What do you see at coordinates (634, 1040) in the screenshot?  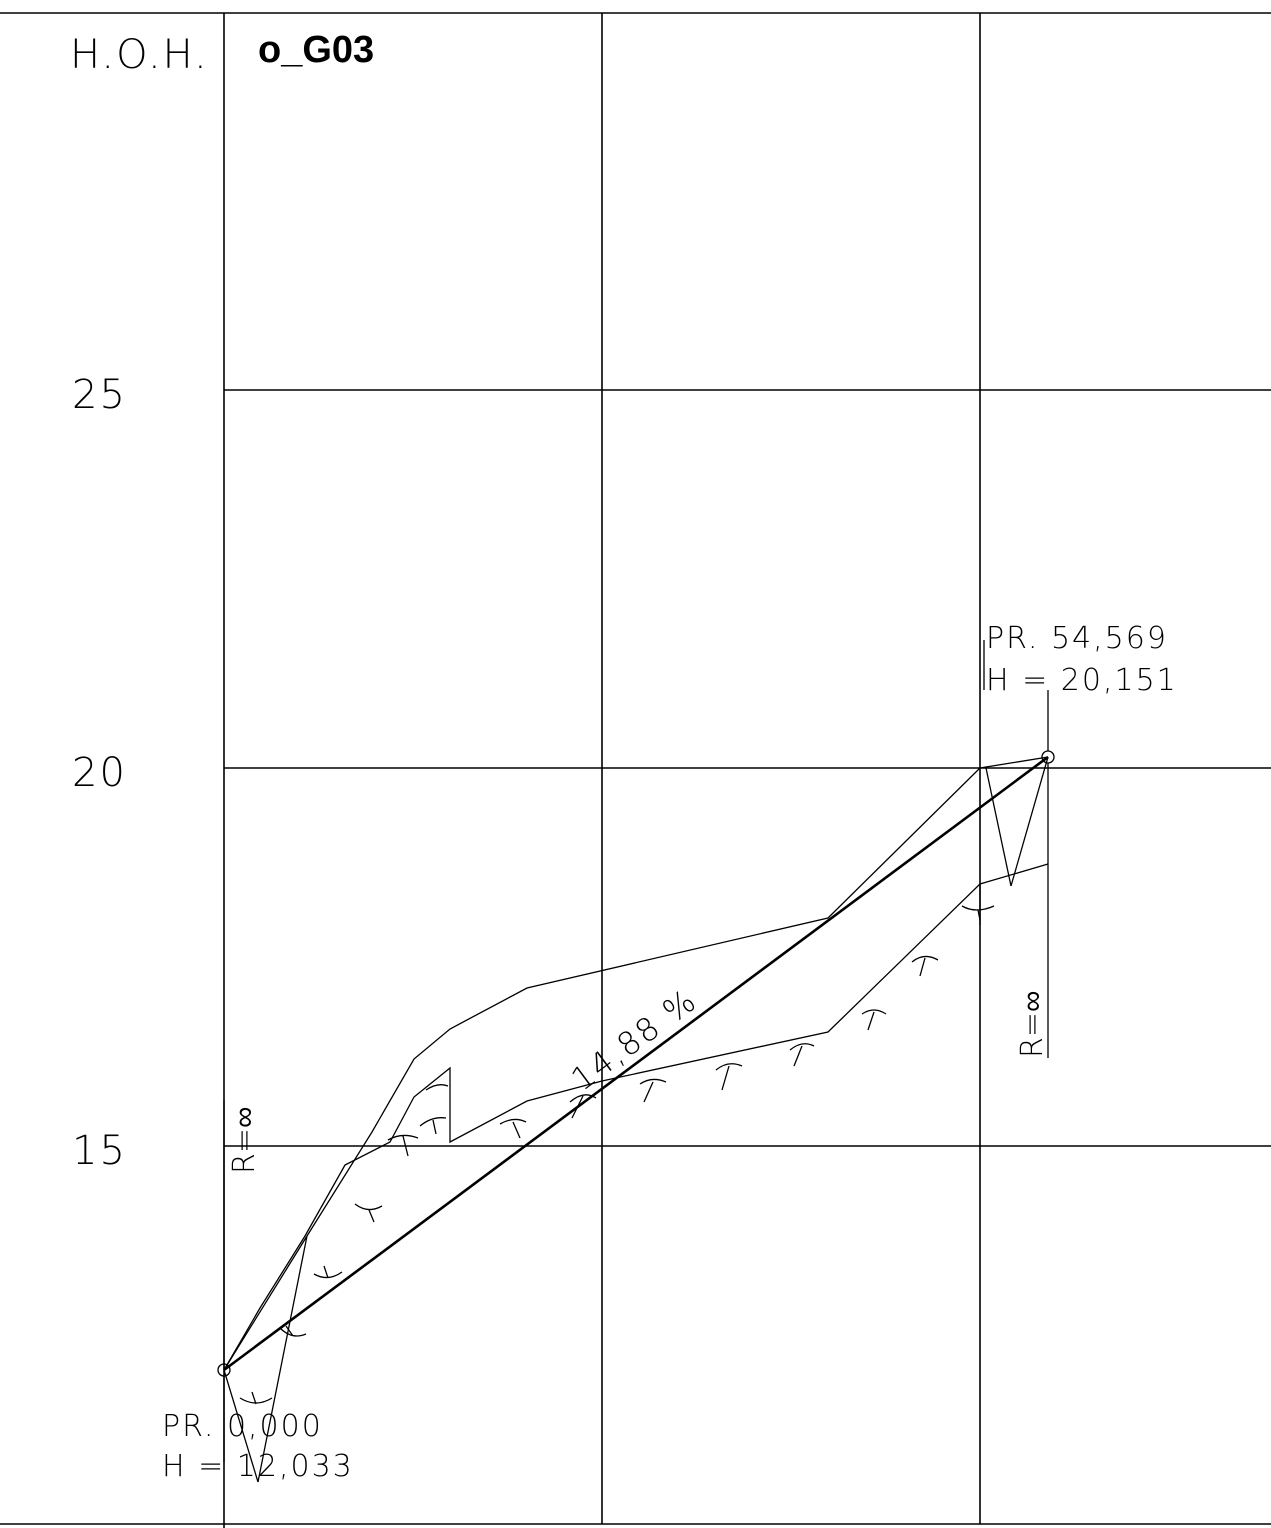 I see `gradient-label: 14,88 %` at bounding box center [634, 1040].